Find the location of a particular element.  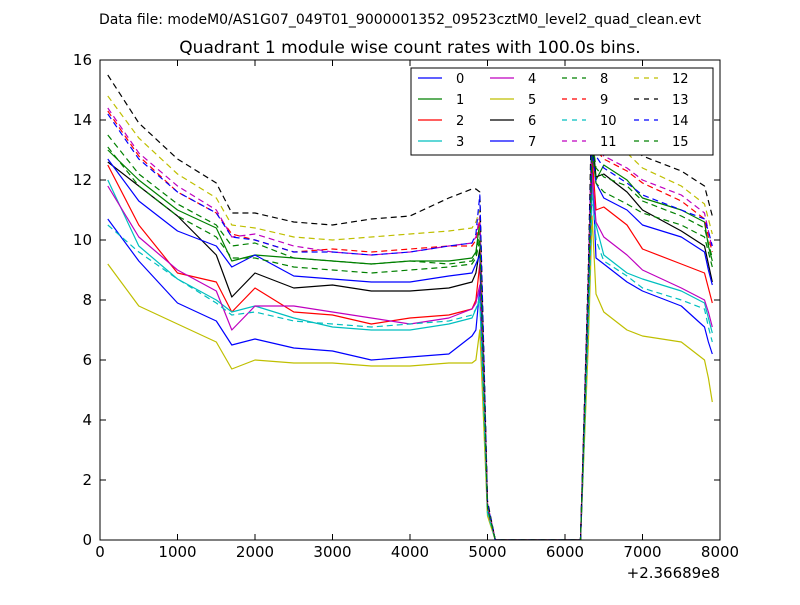

y-tick-label: 10 is located at coordinates (82, 240).